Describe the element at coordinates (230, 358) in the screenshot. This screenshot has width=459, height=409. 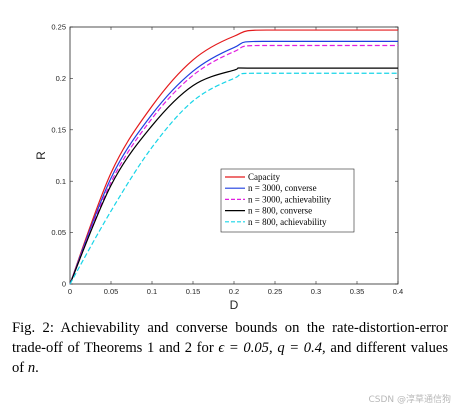
I see `caption-text-b: , and different values of` at that location.